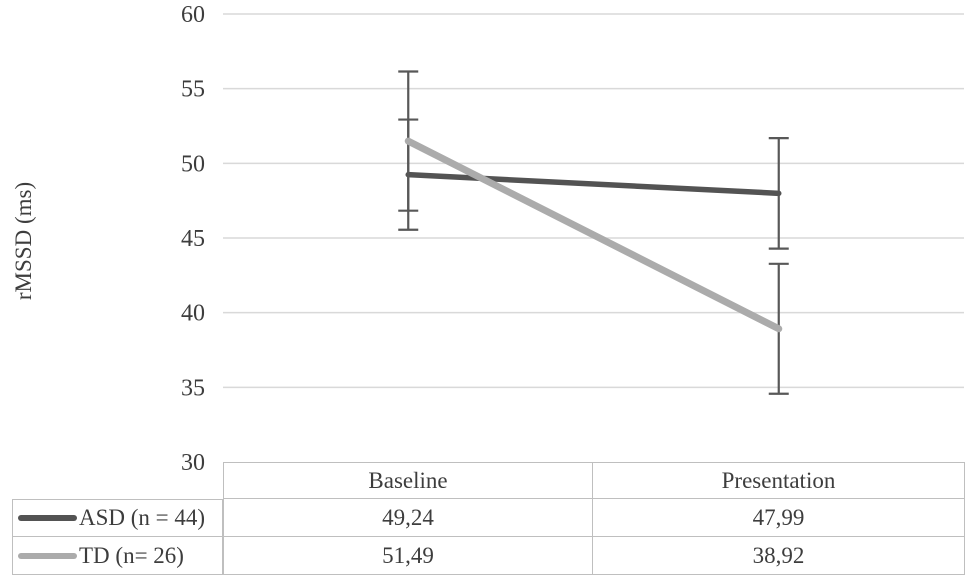  What do you see at coordinates (193, 239) in the screenshot?
I see `y-tick-label-45: 45` at bounding box center [193, 239].